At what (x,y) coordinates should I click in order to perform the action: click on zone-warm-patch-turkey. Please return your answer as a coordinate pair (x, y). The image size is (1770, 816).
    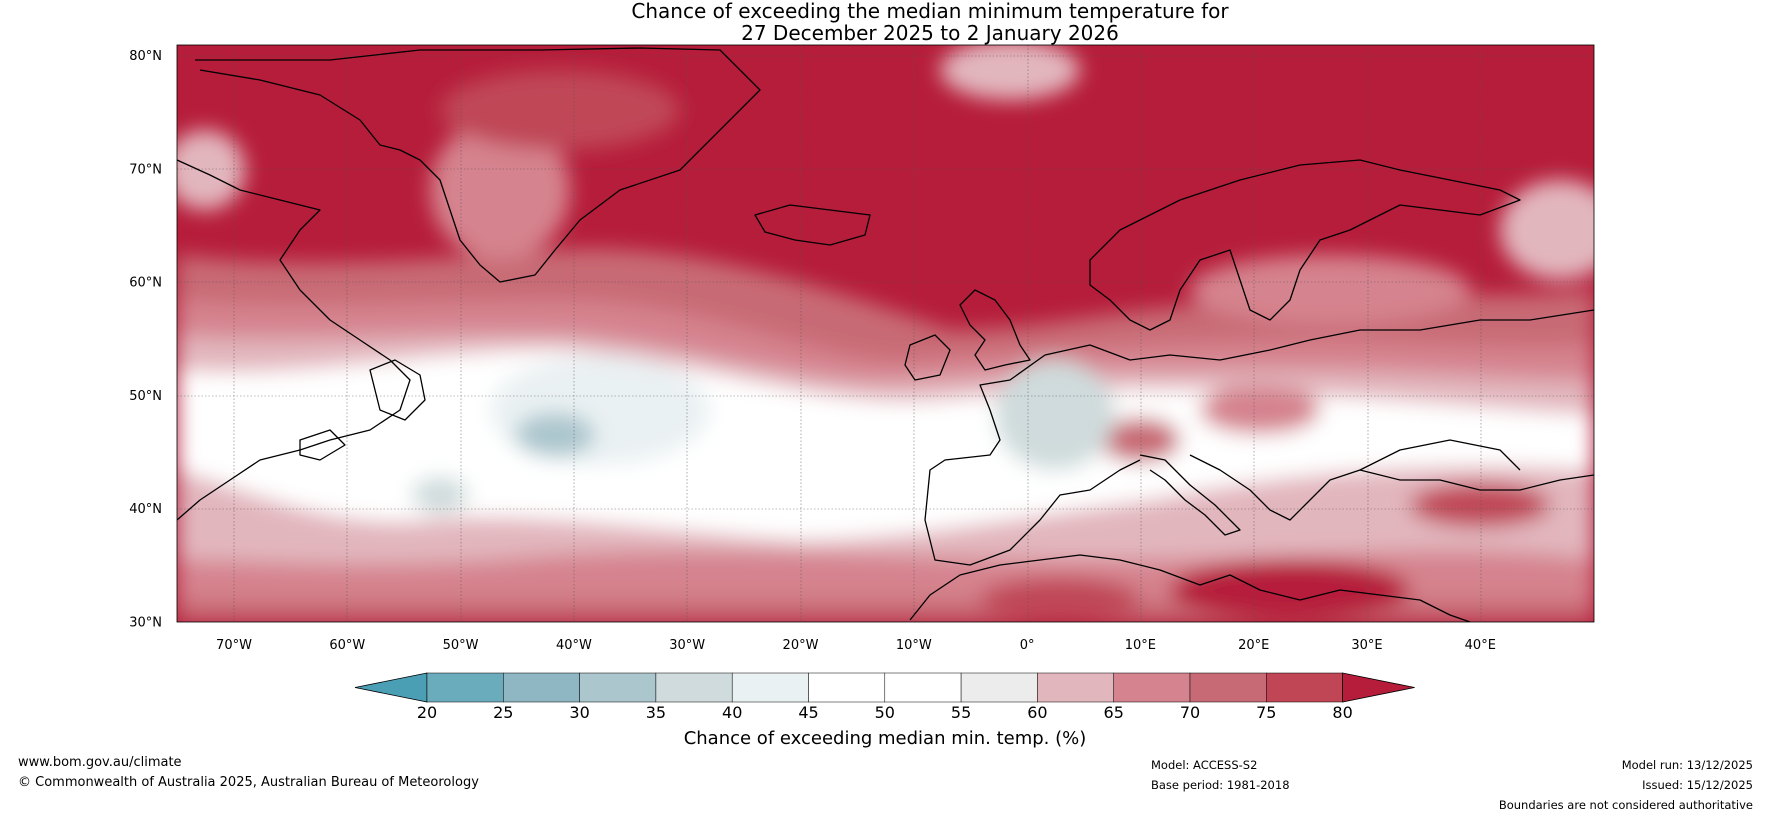
    Looking at the image, I should click on (1480, 505).